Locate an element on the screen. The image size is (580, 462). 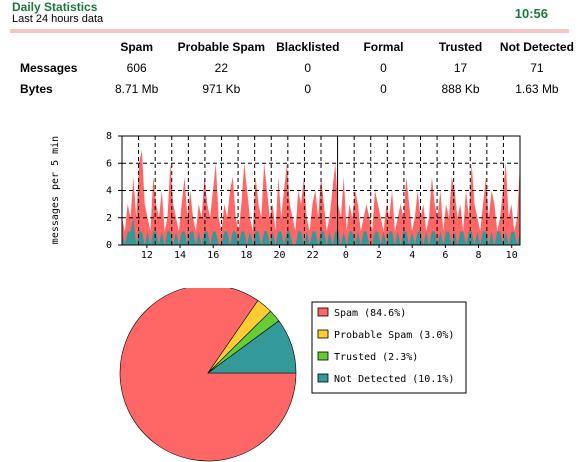
page-subtitle: Last 24 hours data is located at coordinates (58, 19).